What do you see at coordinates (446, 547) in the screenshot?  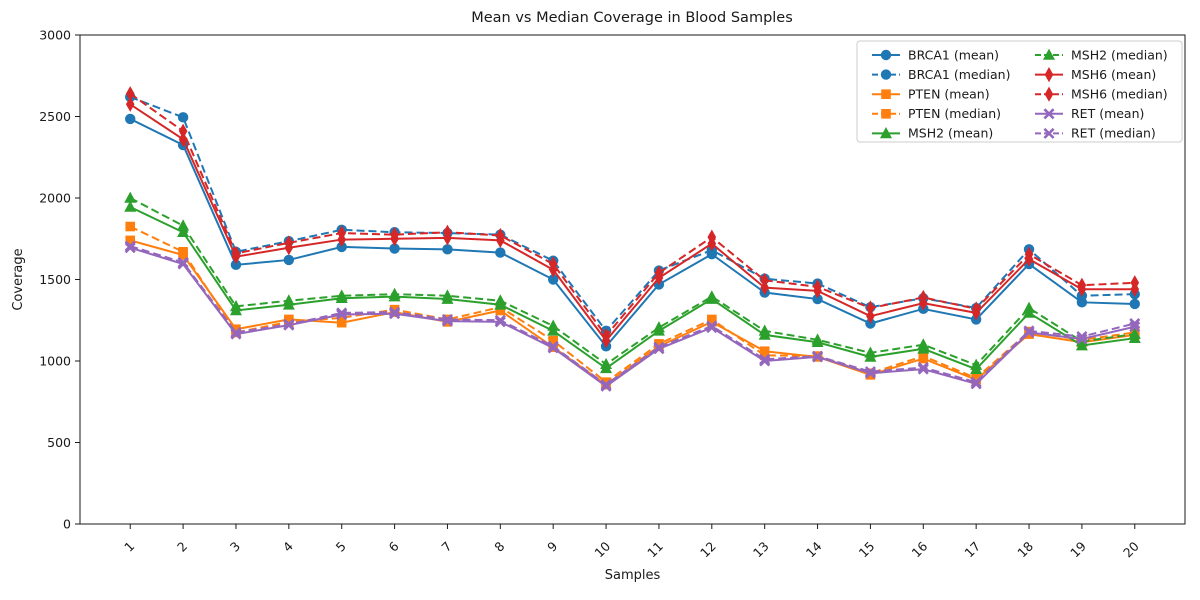 I see `x-tick-label: 7` at bounding box center [446, 547].